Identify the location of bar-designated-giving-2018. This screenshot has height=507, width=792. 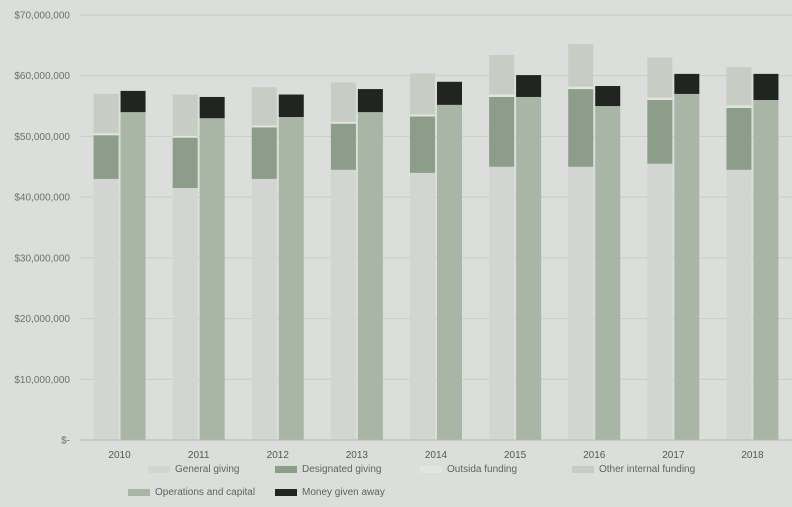
(739, 138).